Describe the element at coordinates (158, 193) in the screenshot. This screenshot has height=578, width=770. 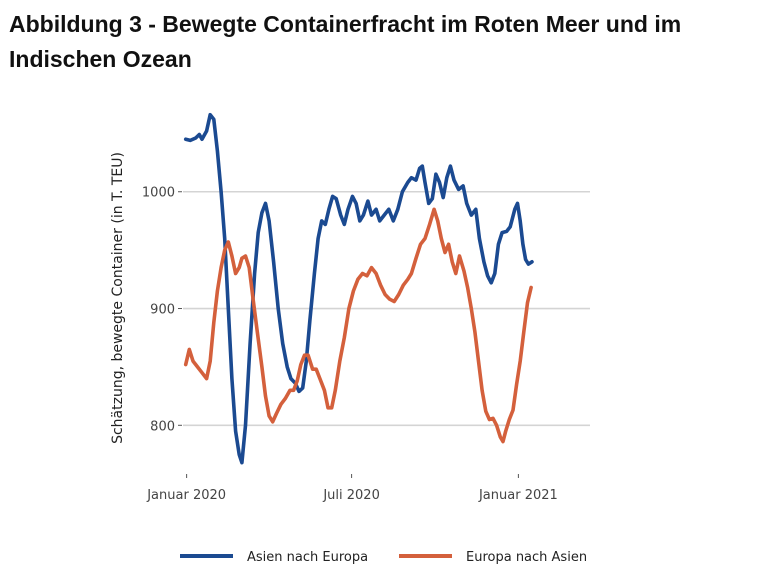
I see `y-tick-label: 1000` at that location.